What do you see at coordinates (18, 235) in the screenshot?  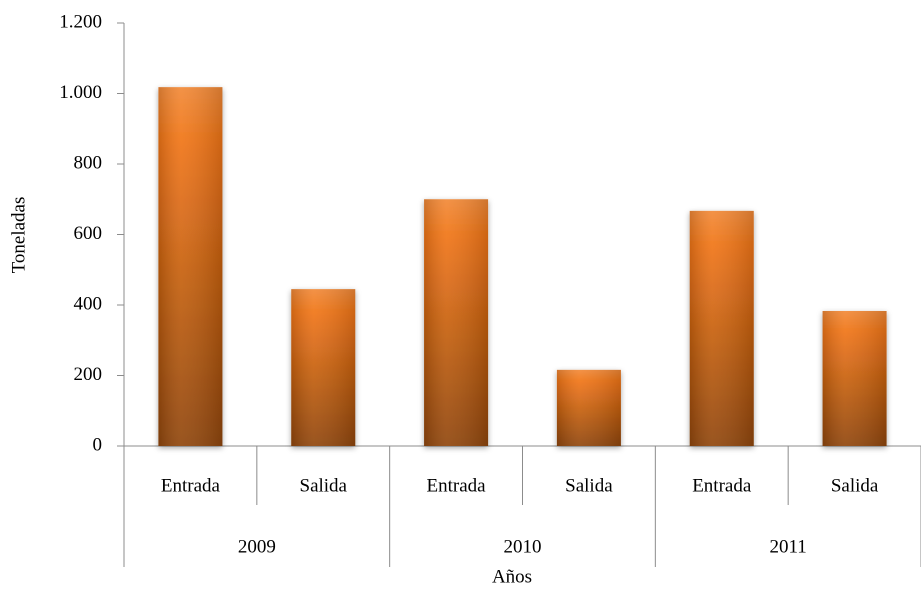 I see `y-axis-title: Toneladas` at bounding box center [18, 235].